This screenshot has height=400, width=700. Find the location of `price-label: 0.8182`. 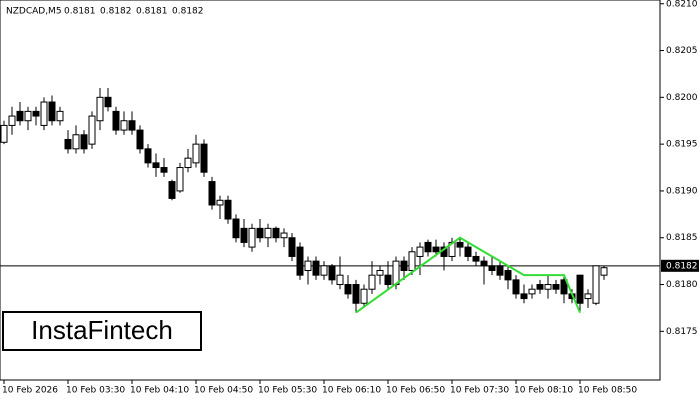

price-label: 0.8182 is located at coordinates (682, 266).